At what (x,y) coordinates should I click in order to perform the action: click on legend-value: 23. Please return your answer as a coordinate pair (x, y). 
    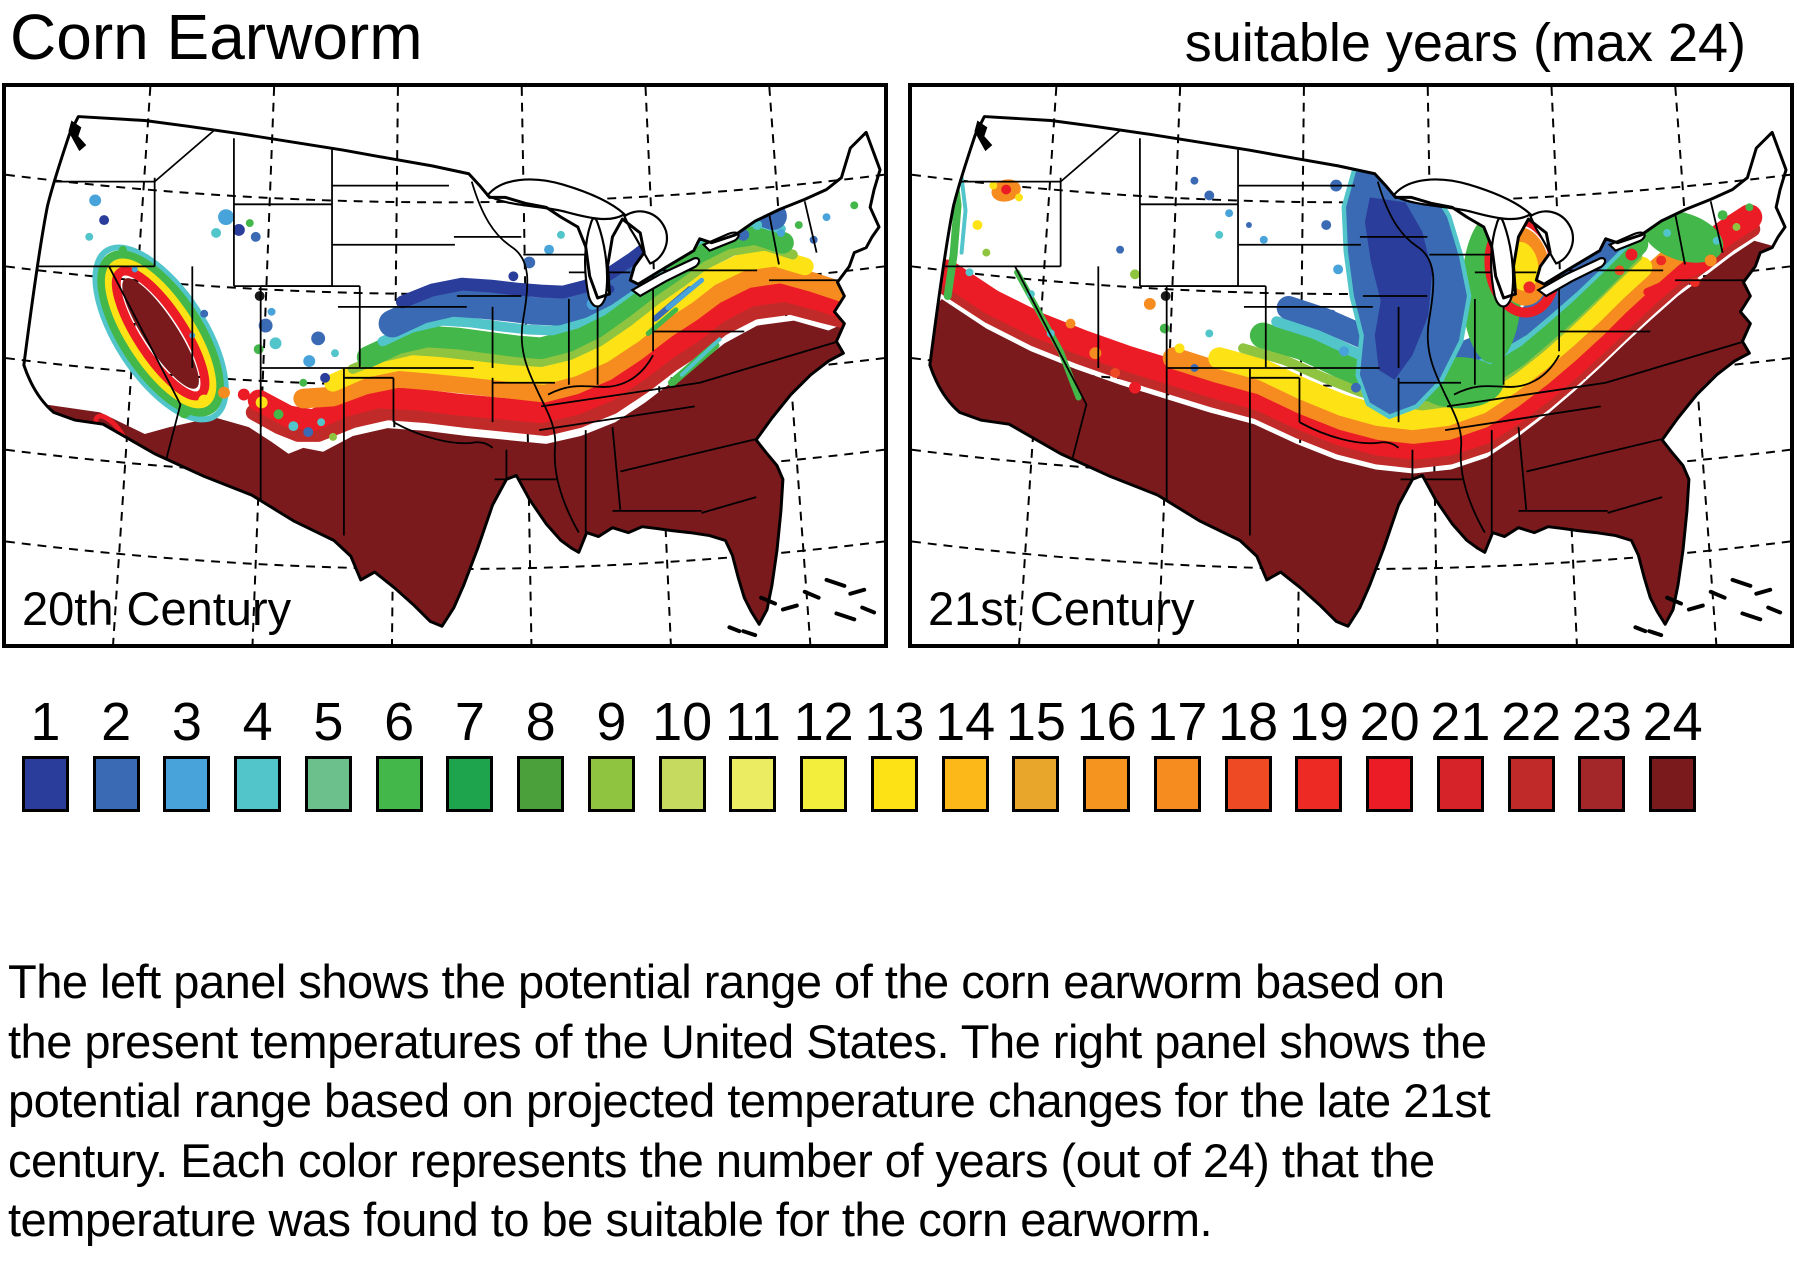
    Looking at the image, I should click on (1601, 722).